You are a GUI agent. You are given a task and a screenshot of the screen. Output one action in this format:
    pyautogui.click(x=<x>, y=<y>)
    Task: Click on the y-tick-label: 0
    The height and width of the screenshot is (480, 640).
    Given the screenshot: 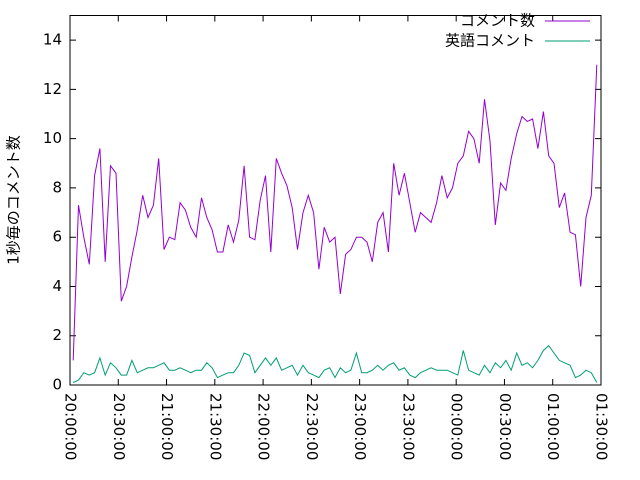 What is the action you would take?
    pyautogui.click(x=57, y=385)
    